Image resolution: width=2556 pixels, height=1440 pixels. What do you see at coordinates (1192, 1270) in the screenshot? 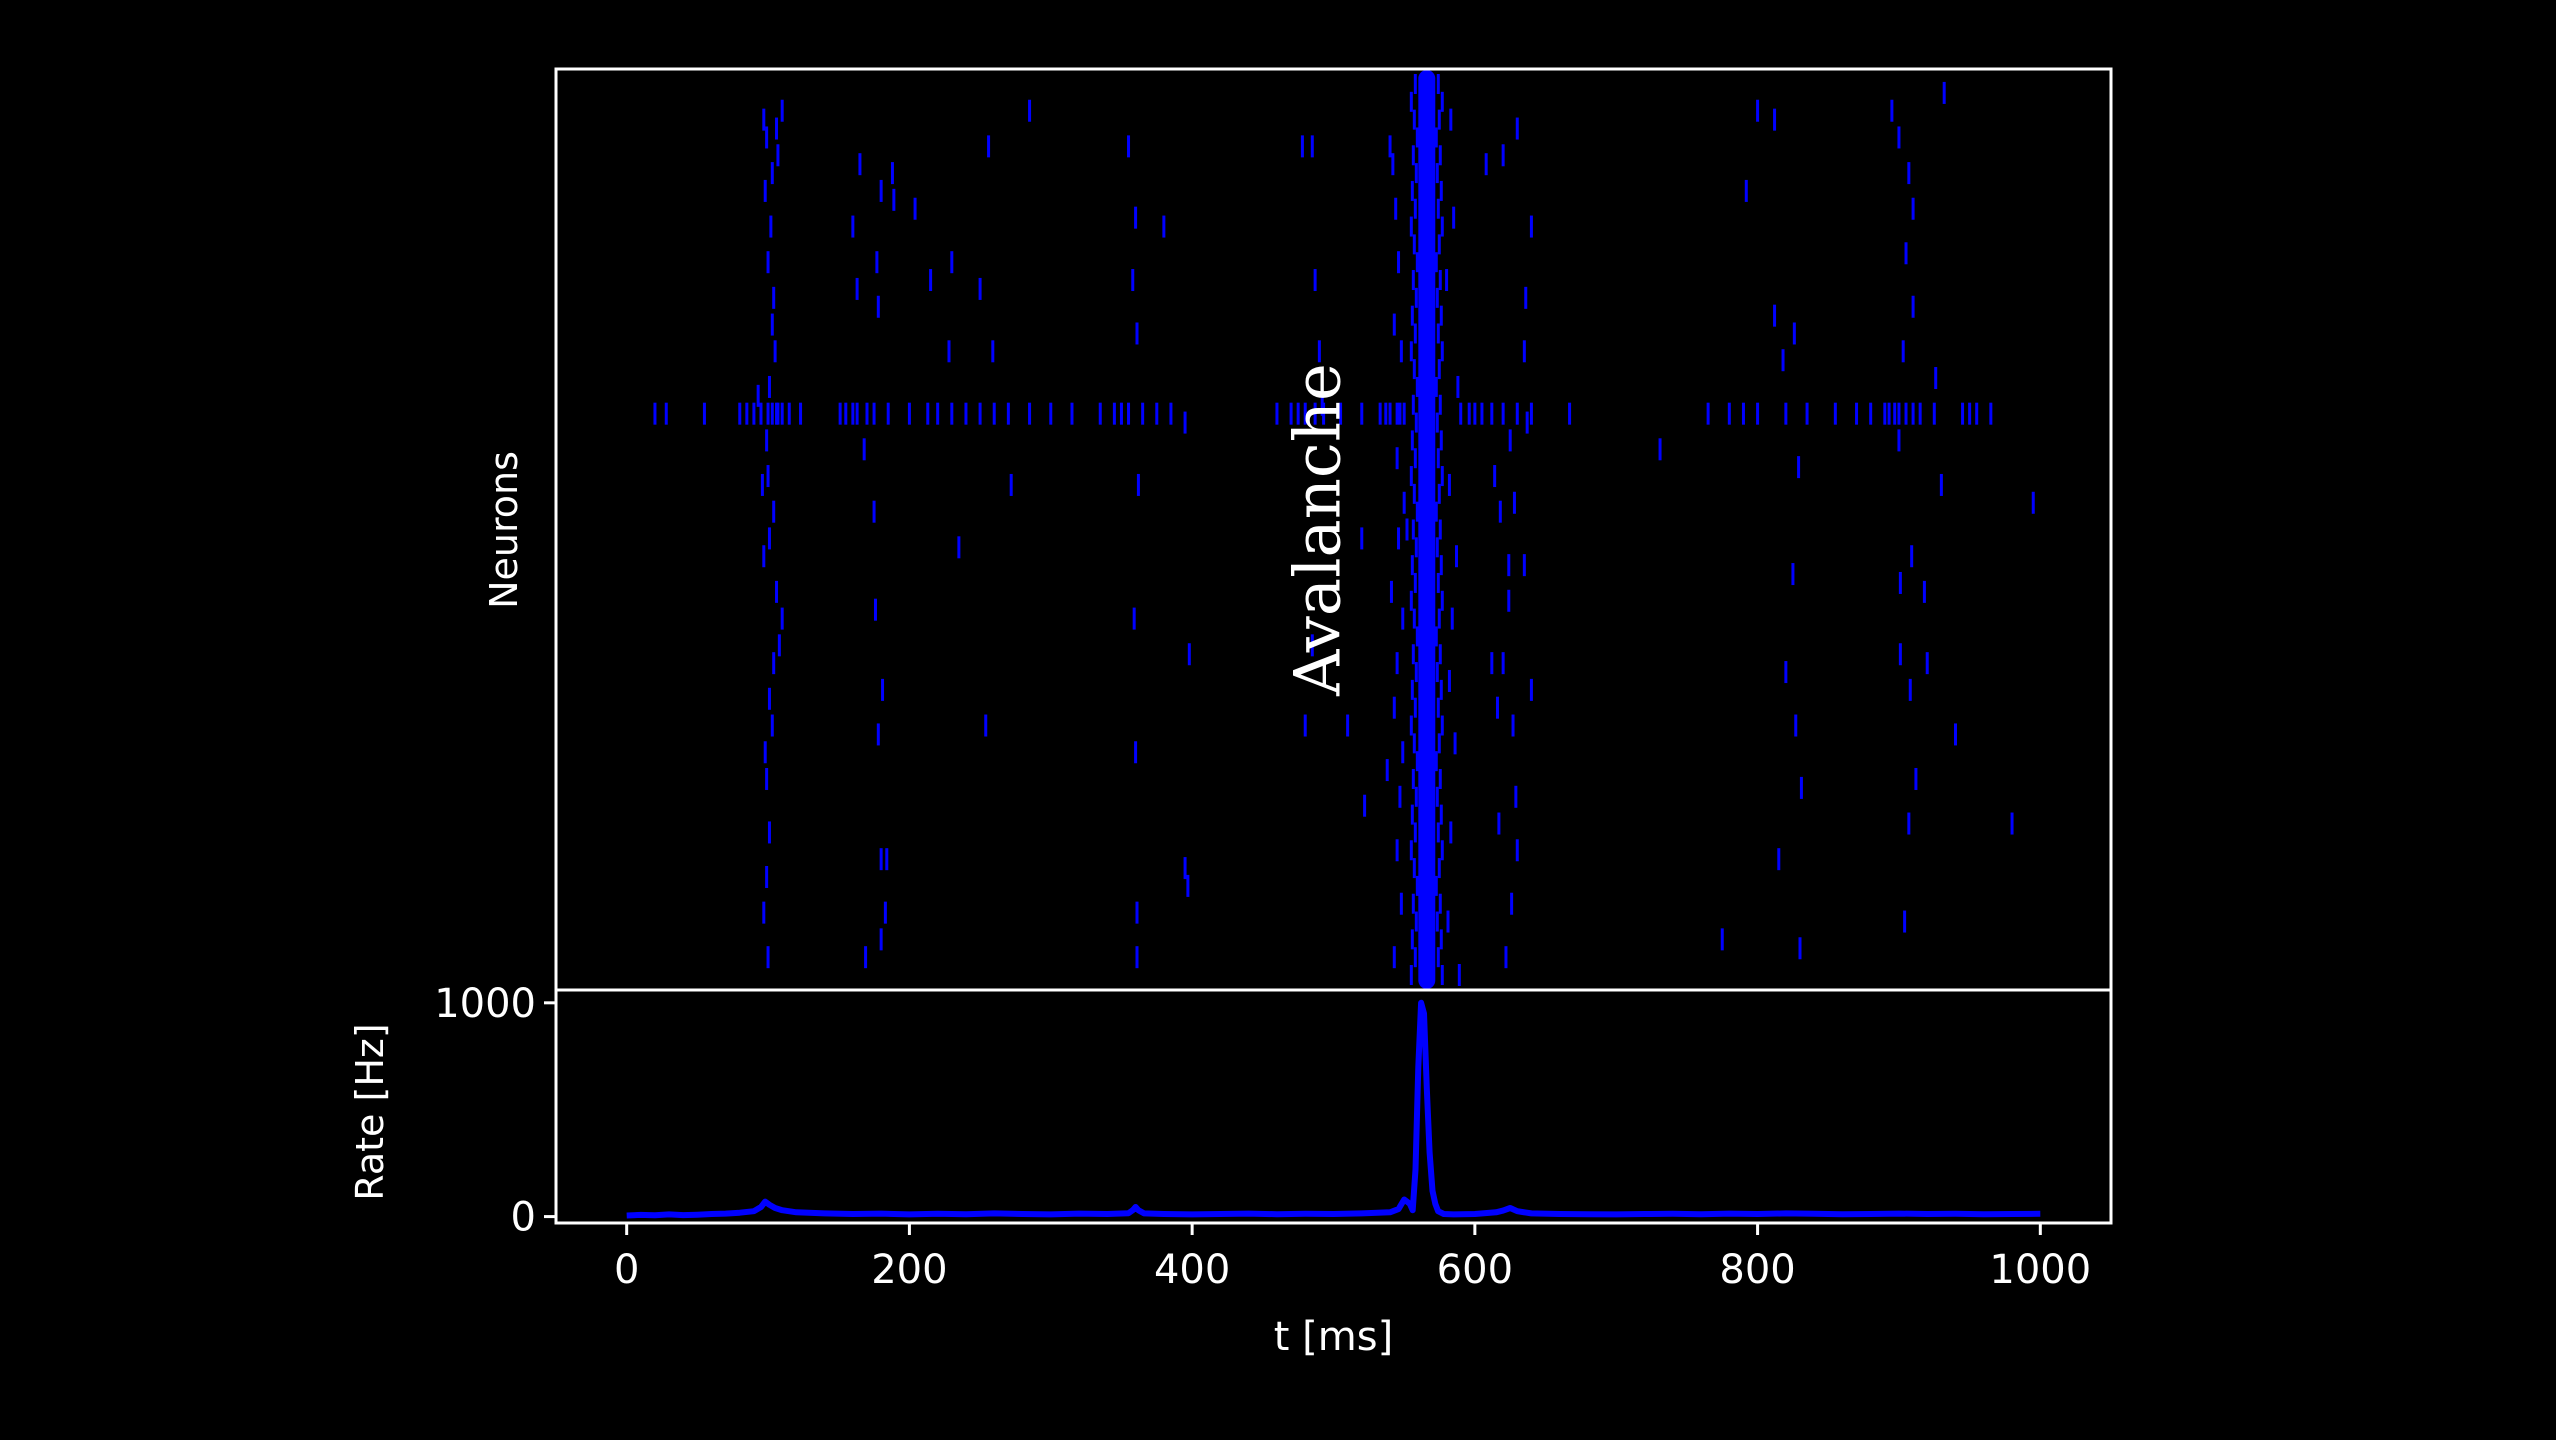
I see `x-tick-label: 400` at bounding box center [1192, 1270].